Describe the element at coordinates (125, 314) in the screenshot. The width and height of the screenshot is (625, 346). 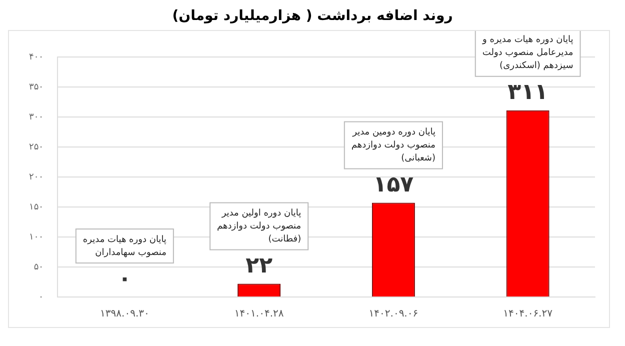
I see `x-tick-label: ۱۳۹۸.۰۹.۳۰` at that location.